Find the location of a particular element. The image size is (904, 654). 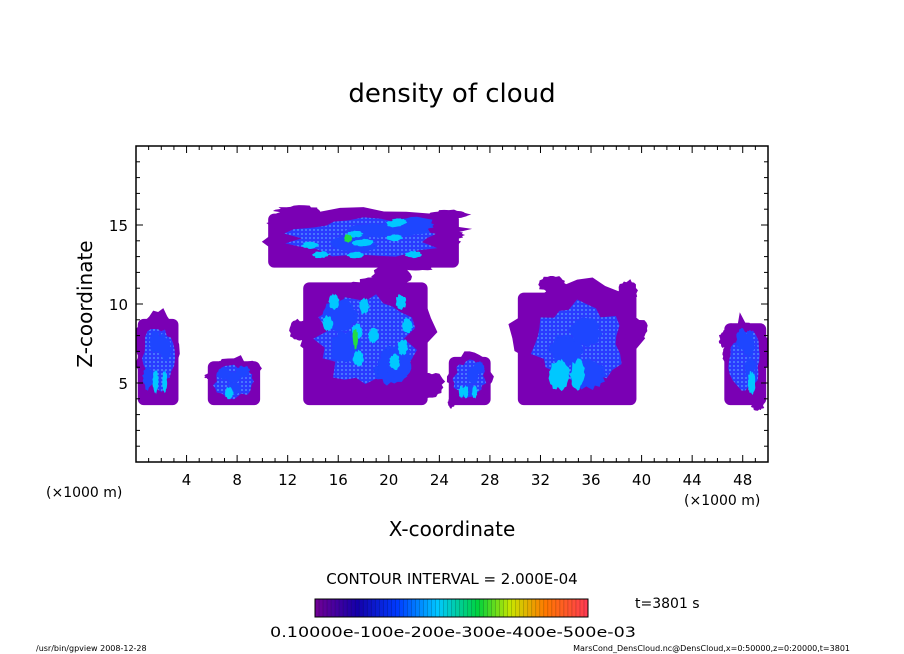

x-tick-label: 44 is located at coordinates (692, 480).